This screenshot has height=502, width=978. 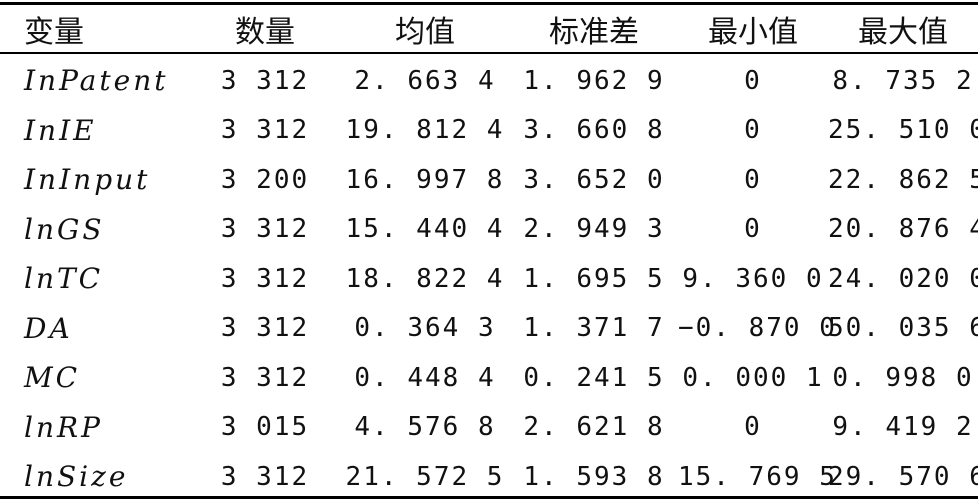 I want to click on cell-mean: 16. 997 8, so click(x=425, y=179).